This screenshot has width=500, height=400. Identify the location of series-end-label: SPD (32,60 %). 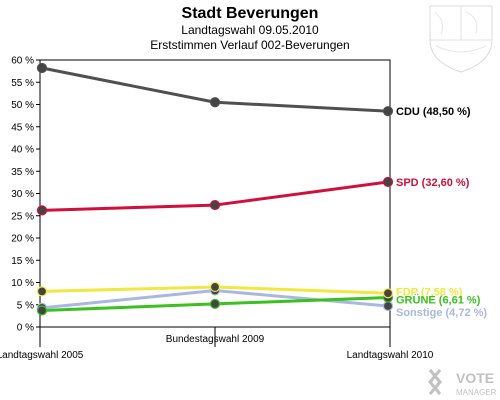
(433, 183).